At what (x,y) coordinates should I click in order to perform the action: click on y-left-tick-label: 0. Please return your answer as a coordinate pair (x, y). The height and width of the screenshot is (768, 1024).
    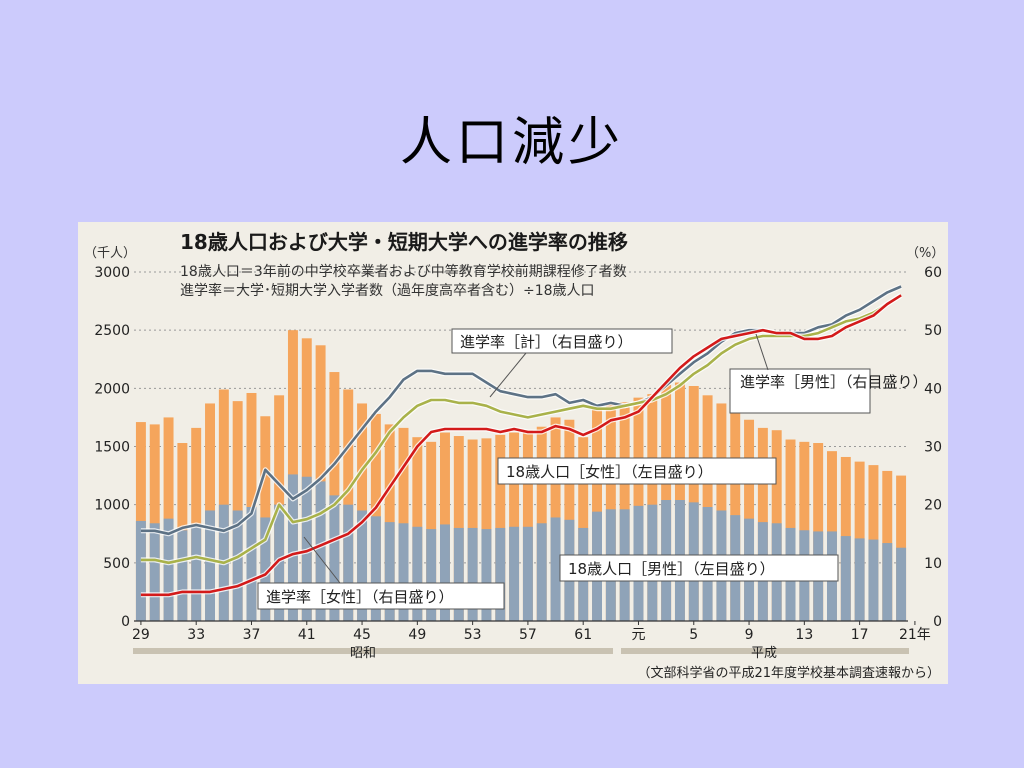
    Looking at the image, I should click on (125, 622).